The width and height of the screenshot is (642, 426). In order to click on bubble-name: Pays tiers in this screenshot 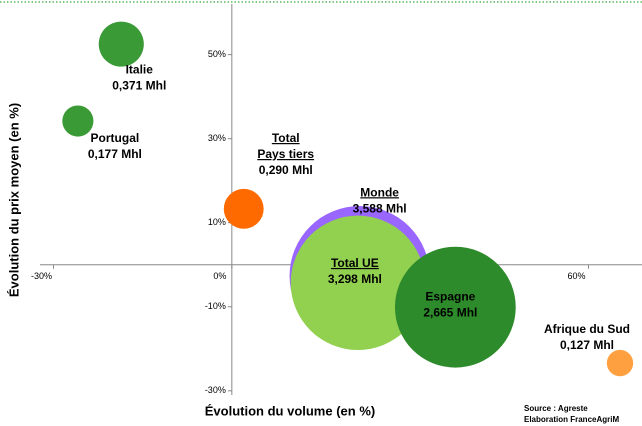, I will do `click(285, 154)`.